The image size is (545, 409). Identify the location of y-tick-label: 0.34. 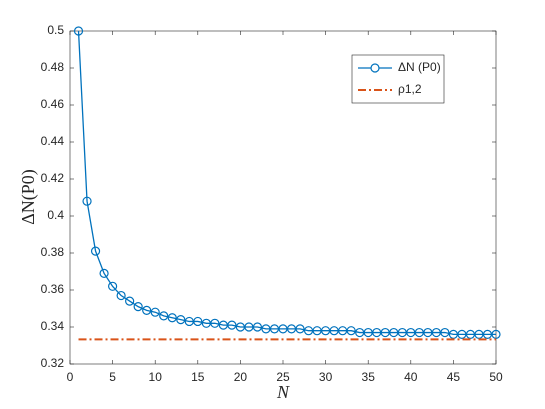
(53, 326).